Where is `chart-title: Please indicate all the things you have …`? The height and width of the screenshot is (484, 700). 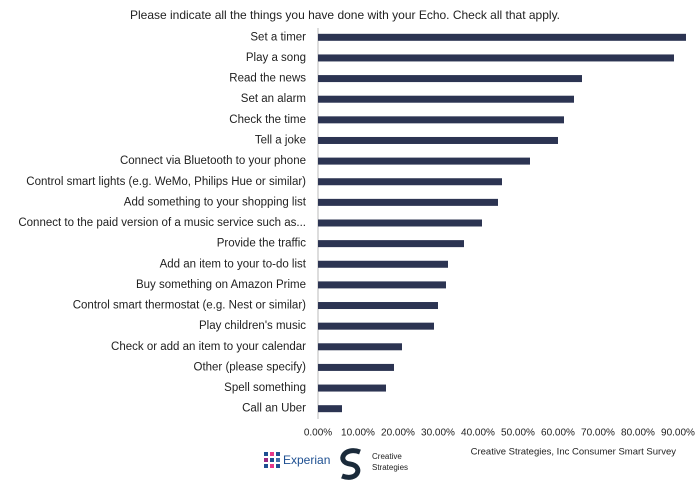
chart-title: Please indicate all the things you have … is located at coordinates (345, 15).